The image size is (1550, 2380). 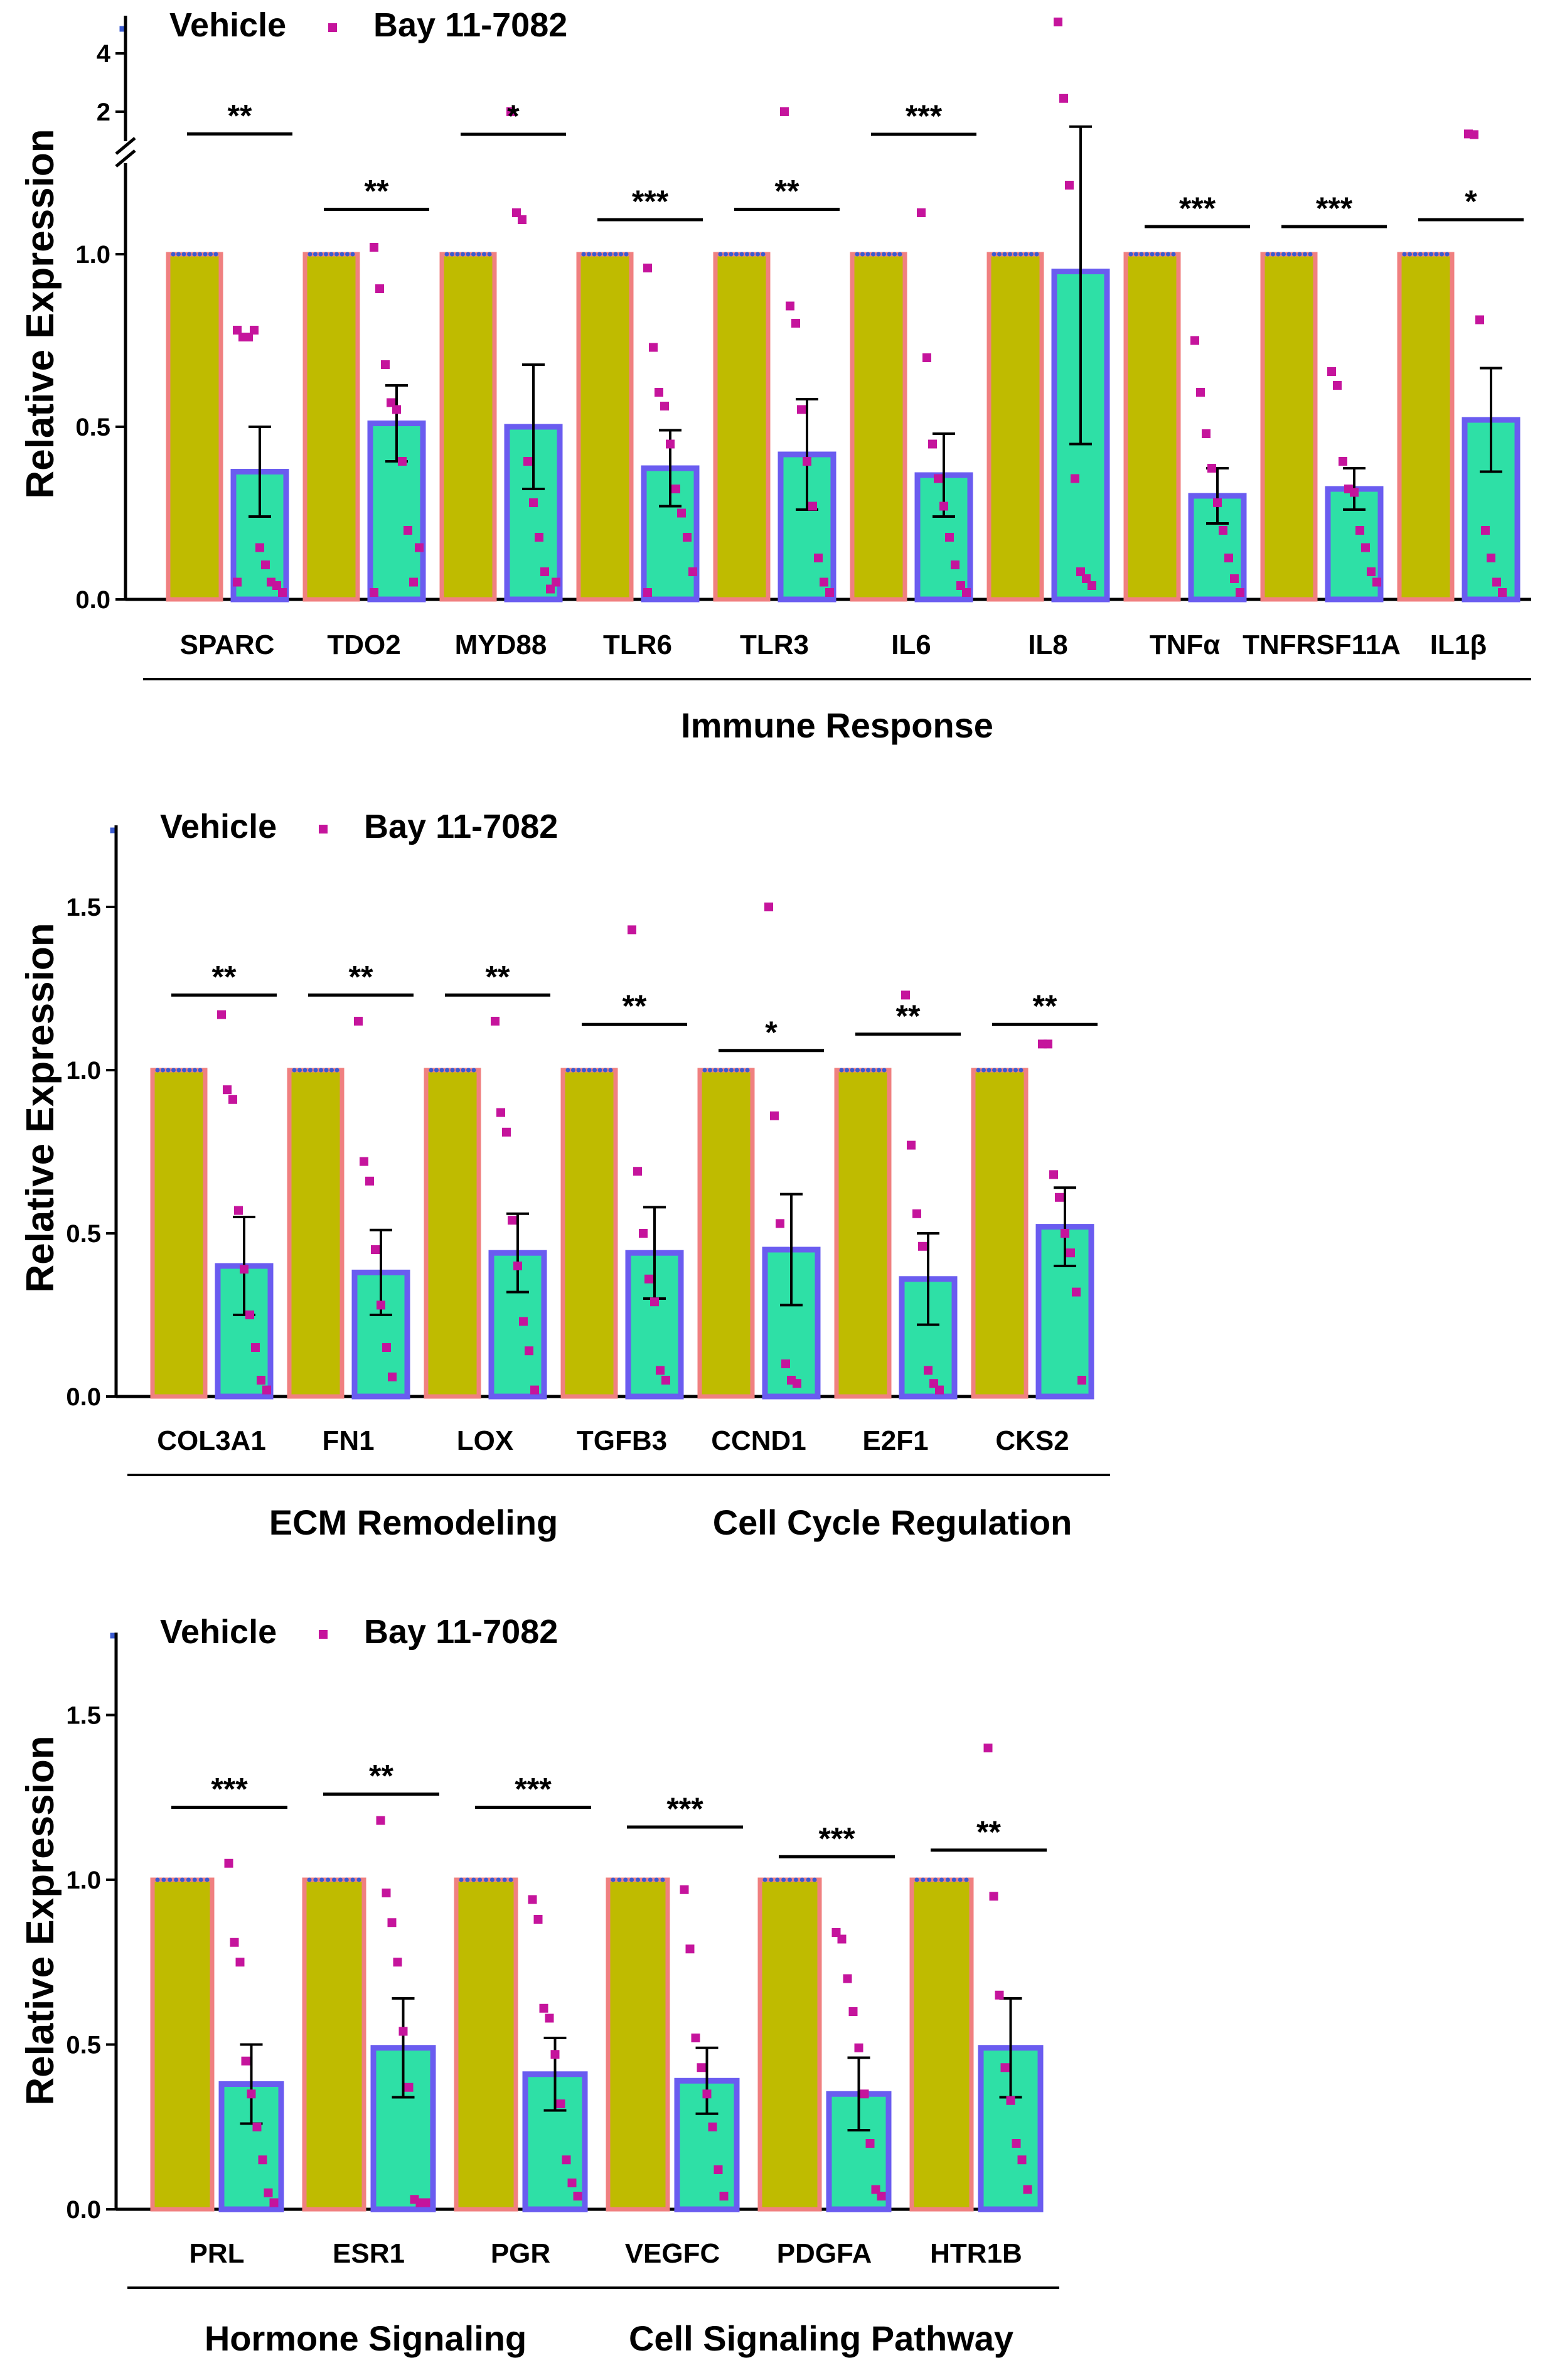 What do you see at coordinates (520, 2253) in the screenshot?
I see `x-tick-label: PGR` at bounding box center [520, 2253].